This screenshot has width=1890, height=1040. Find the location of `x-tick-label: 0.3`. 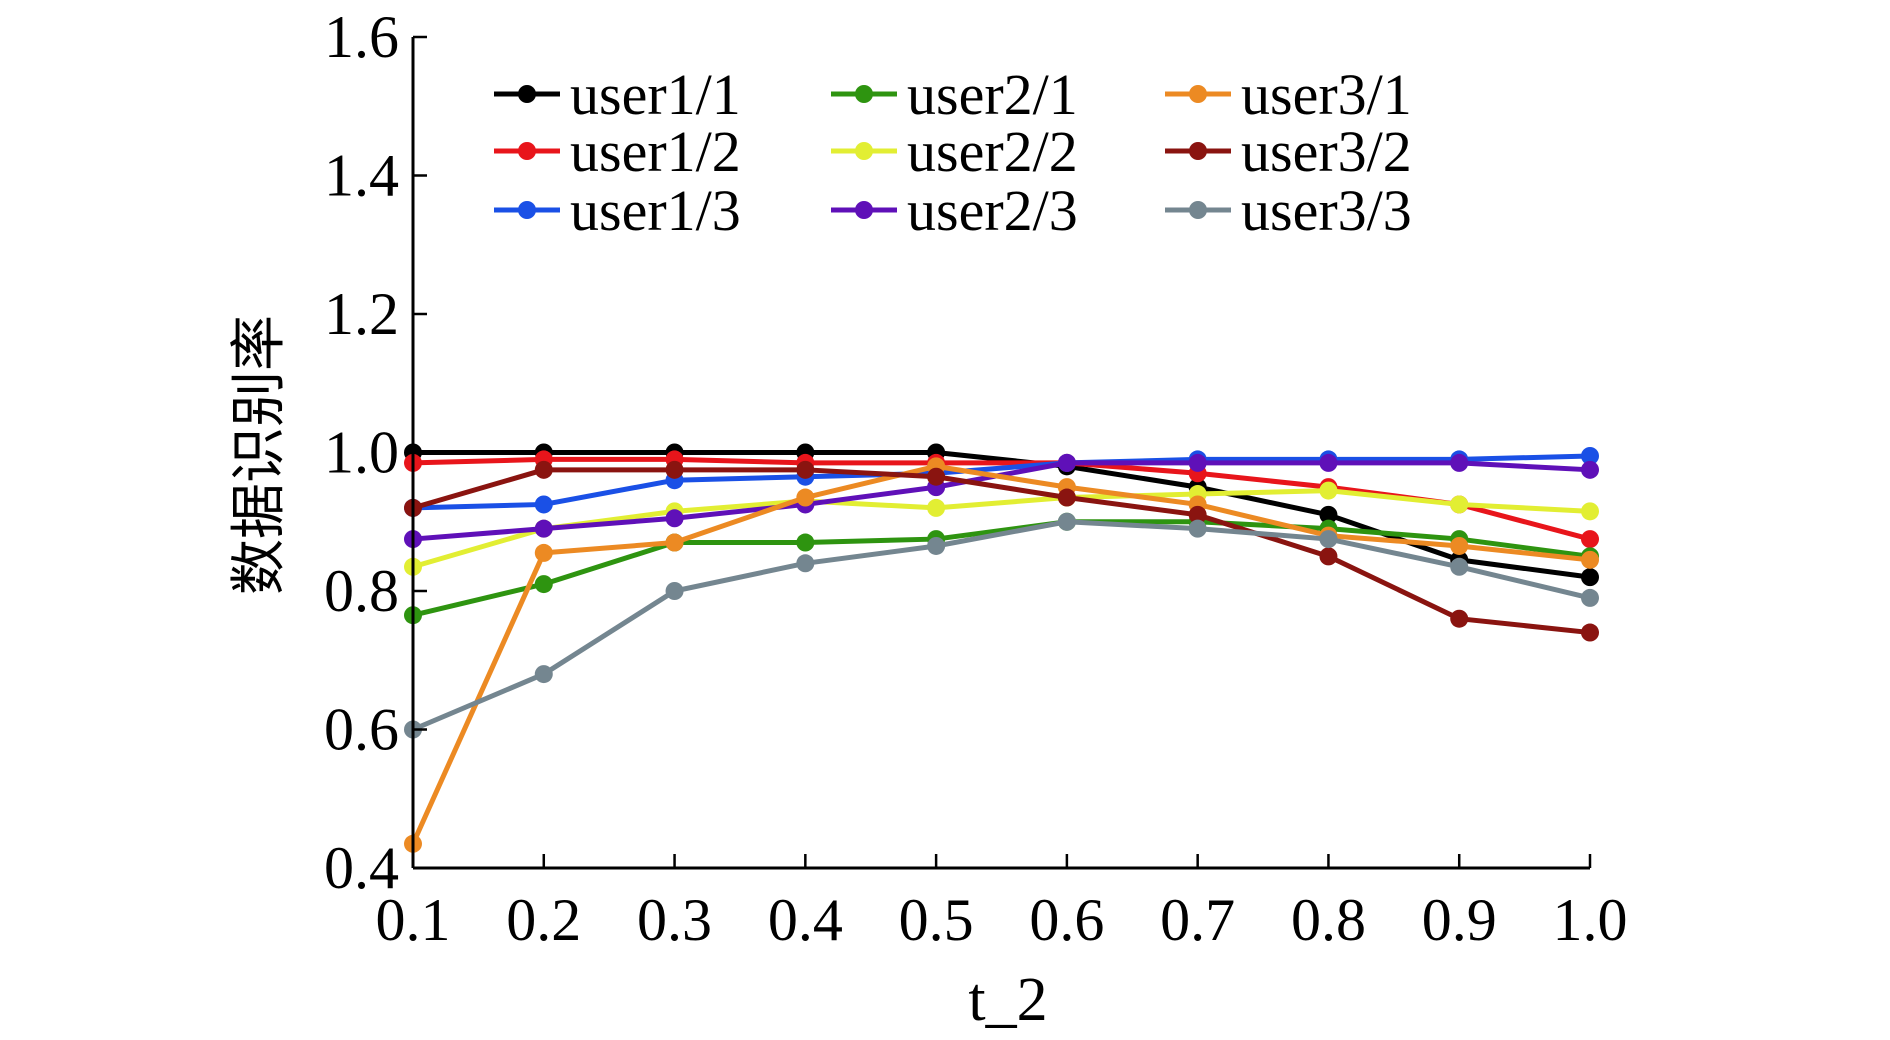

x-tick-label: 0.3 is located at coordinates (674, 920).